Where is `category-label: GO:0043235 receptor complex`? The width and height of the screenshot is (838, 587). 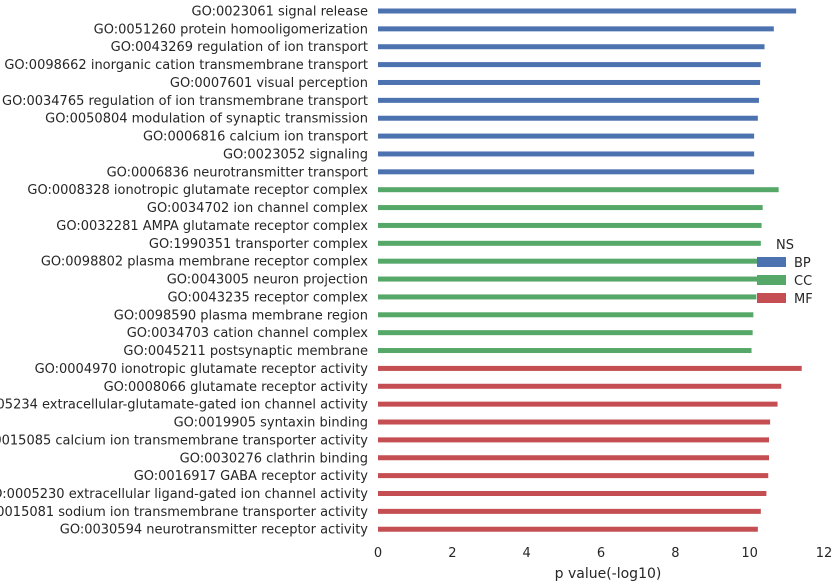 category-label: GO:0043235 receptor complex is located at coordinates (267, 297).